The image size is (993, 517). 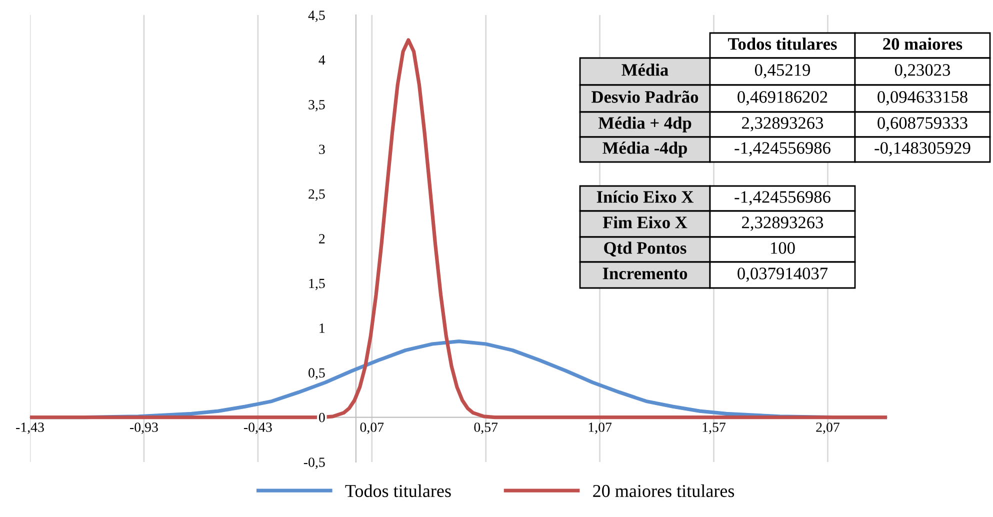 What do you see at coordinates (316, 106) in the screenshot?
I see `y-tick-label: 3,5` at bounding box center [316, 106].